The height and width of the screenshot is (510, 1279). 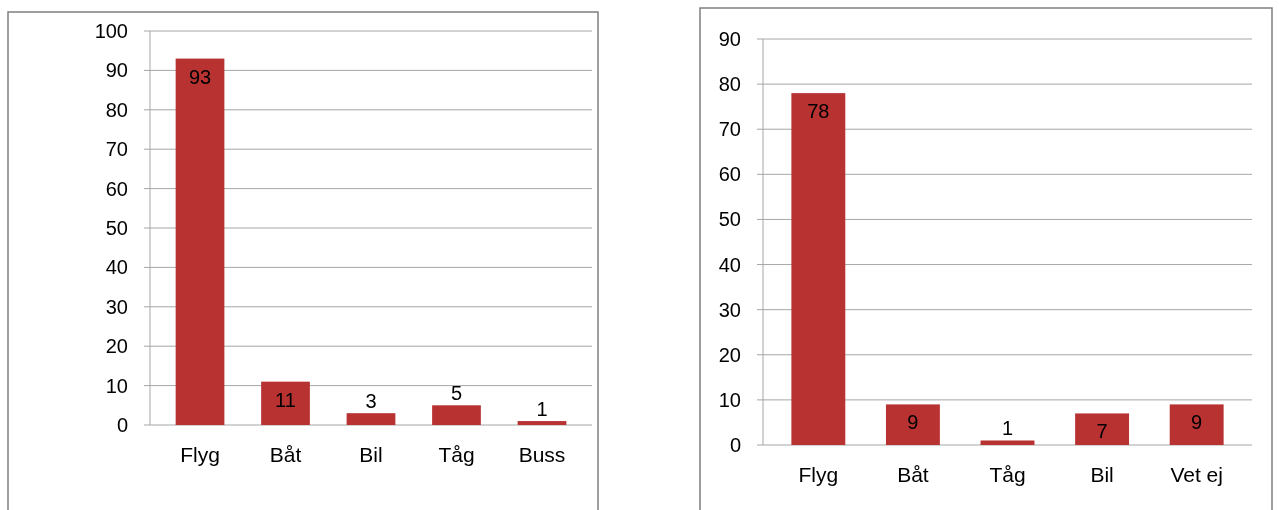 I want to click on data-label: 93, so click(x=200, y=76).